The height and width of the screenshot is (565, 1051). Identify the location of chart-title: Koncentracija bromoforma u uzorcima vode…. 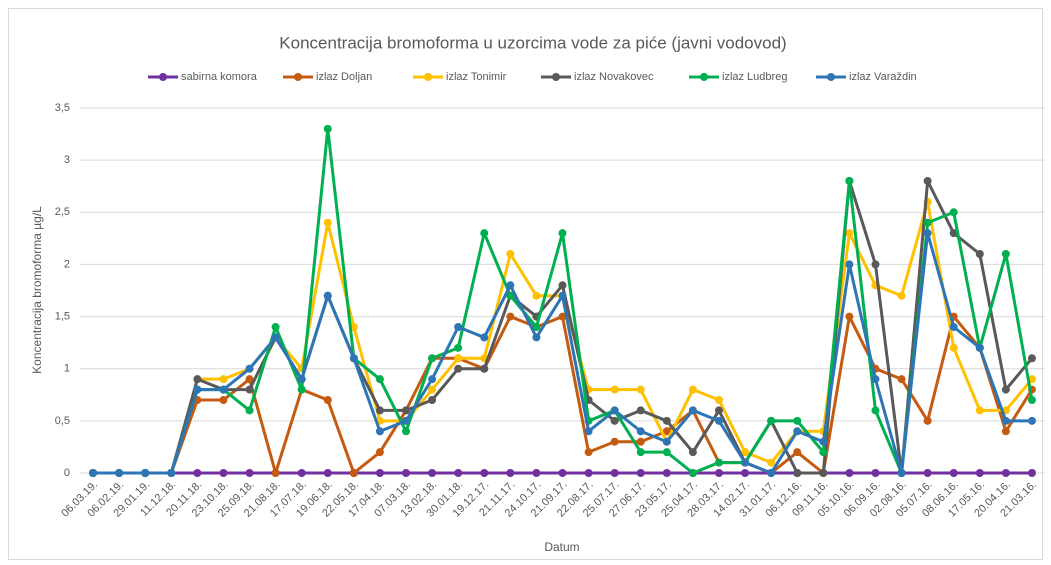
(532, 42).